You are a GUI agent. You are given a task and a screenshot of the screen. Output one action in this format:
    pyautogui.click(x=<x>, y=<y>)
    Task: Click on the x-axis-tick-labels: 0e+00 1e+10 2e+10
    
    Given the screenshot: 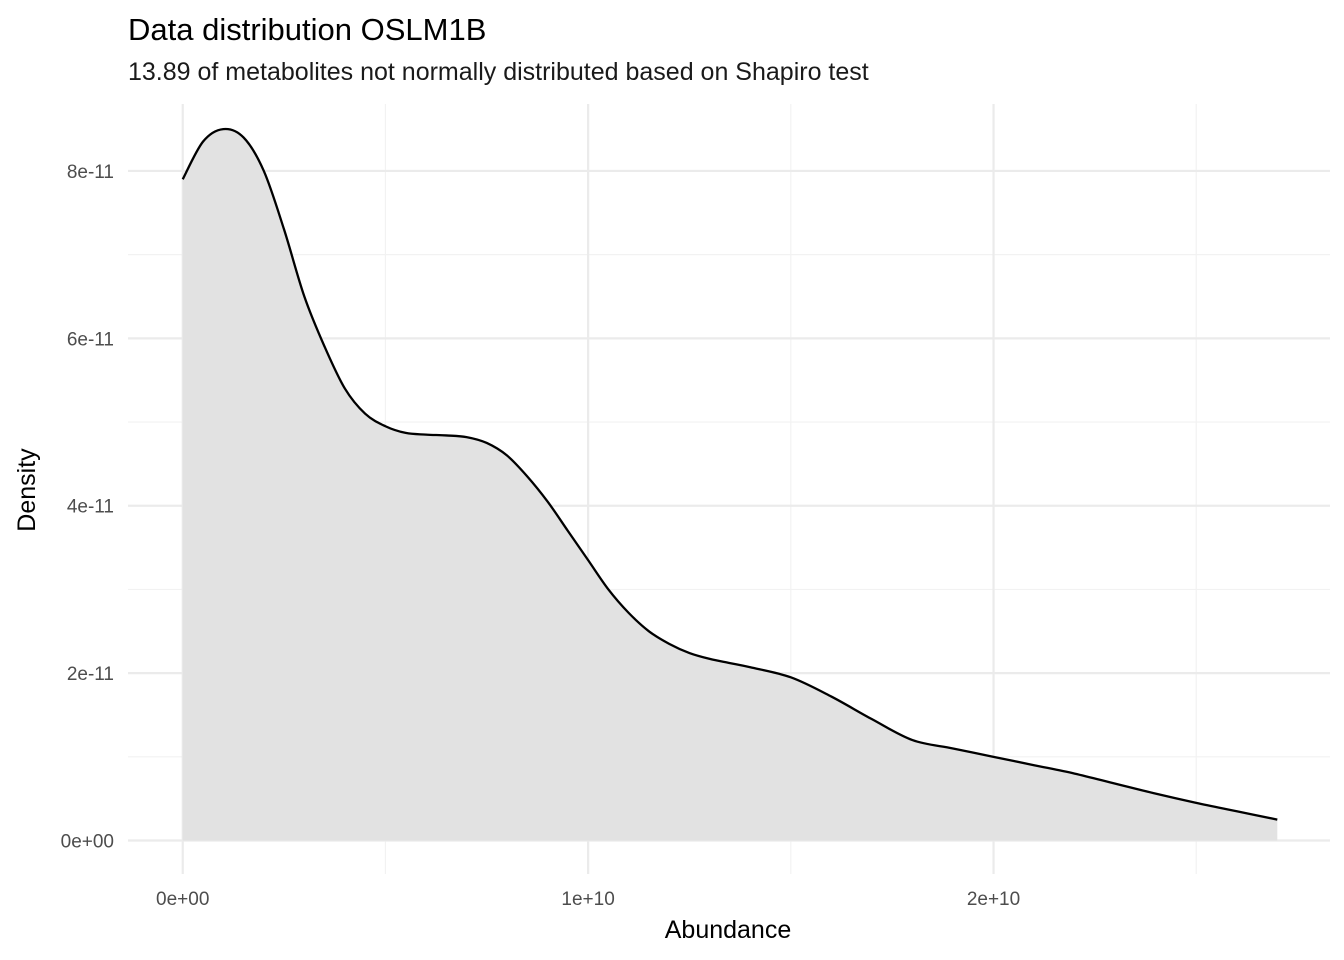 What is the action you would take?
    pyautogui.click(x=588, y=899)
    